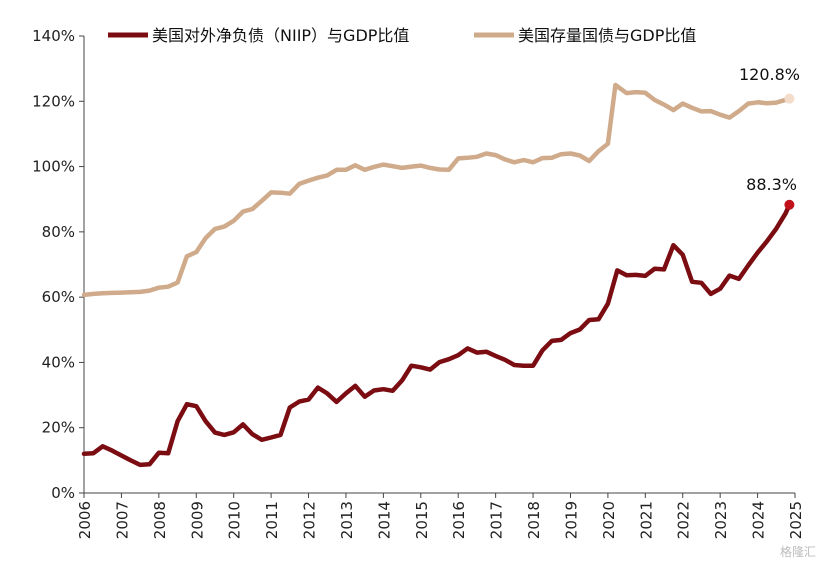  Describe the element at coordinates (53, 167) in the screenshot. I see `y-tick-label: 100%` at that location.